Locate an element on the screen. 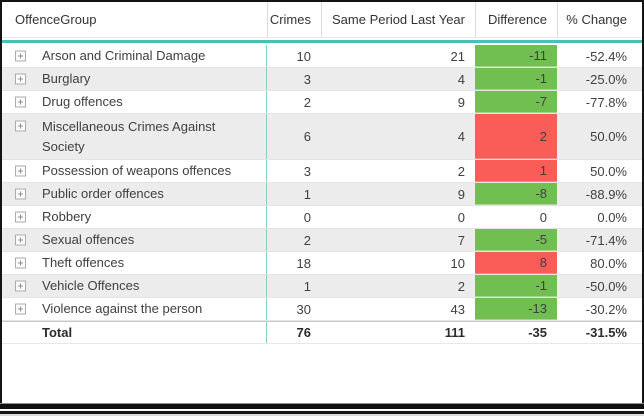  total-same-period-cell: 111 is located at coordinates (454, 332).